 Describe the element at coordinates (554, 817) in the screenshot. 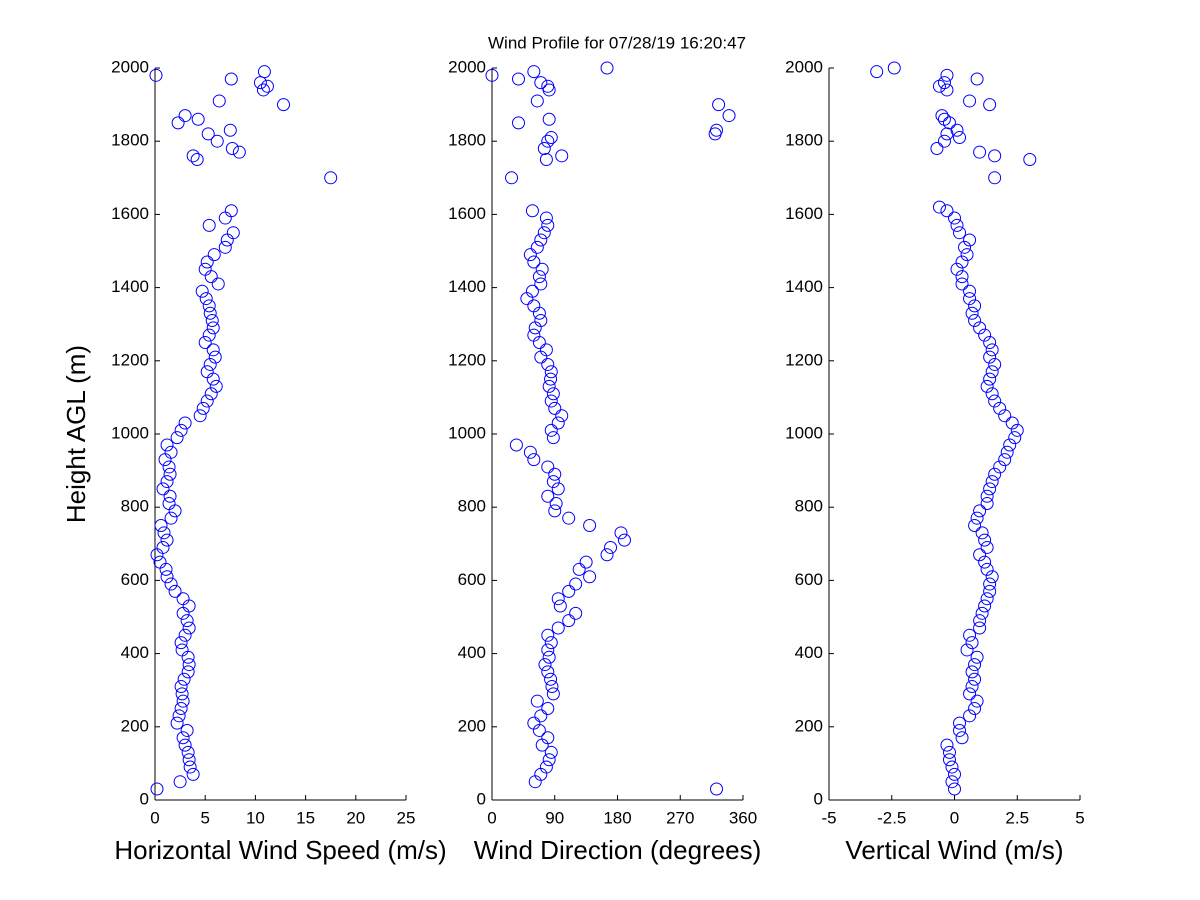

I see `x-tick-label: 90` at that location.